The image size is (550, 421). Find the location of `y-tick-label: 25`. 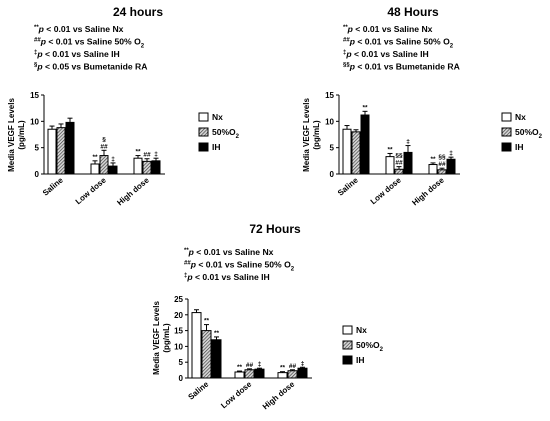

y-tick-label: 25 is located at coordinates (178, 299).